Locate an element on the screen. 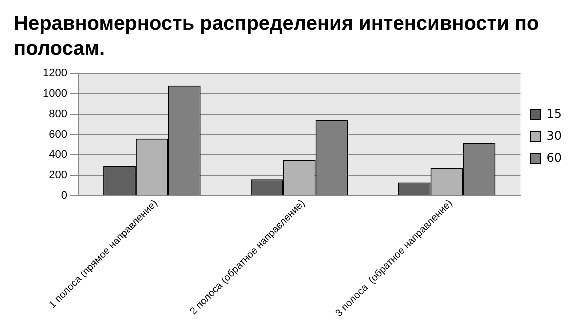 Image resolution: width=576 pixels, height=336 pixels. y-tick-label: 1200 is located at coordinates (55, 74).